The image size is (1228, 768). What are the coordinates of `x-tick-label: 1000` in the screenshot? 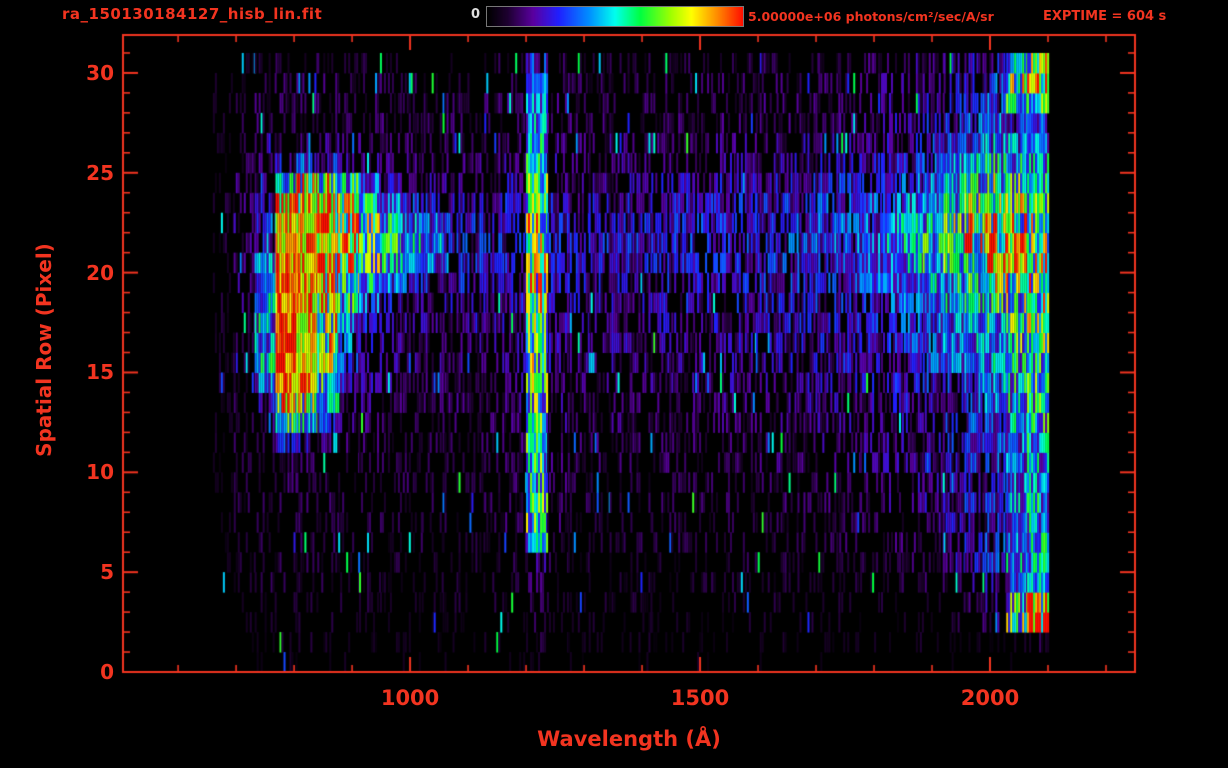 It's located at (410, 698).